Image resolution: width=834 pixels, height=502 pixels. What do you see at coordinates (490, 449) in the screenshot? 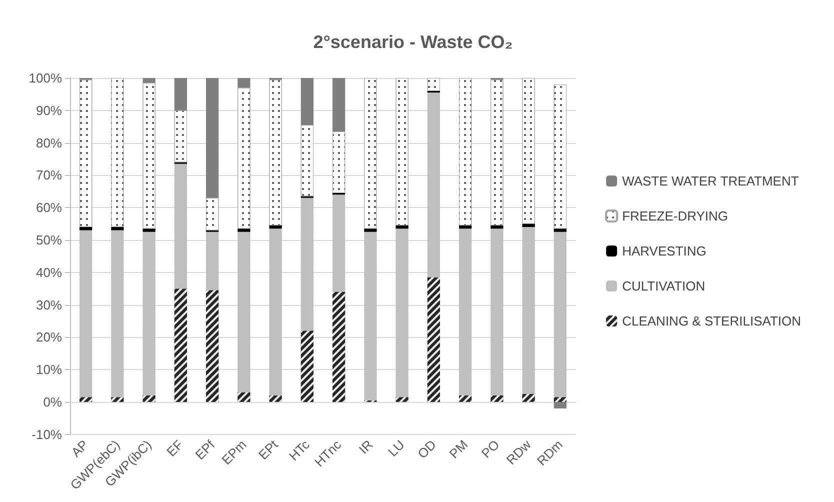
I see `x-tick-label: PO` at bounding box center [490, 449].